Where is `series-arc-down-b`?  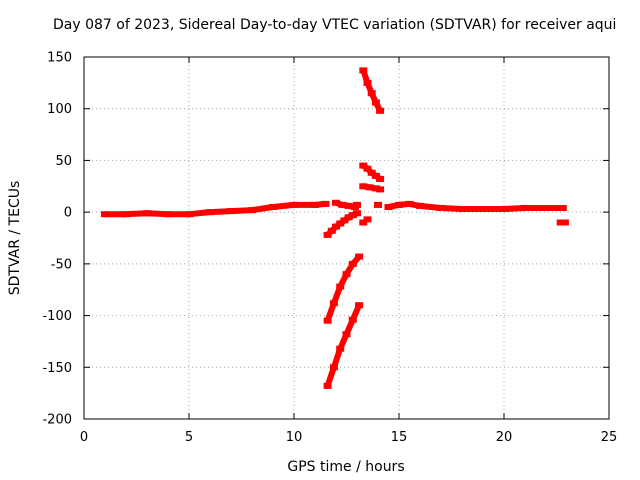 series-arc-down-b is located at coordinates (343, 345).